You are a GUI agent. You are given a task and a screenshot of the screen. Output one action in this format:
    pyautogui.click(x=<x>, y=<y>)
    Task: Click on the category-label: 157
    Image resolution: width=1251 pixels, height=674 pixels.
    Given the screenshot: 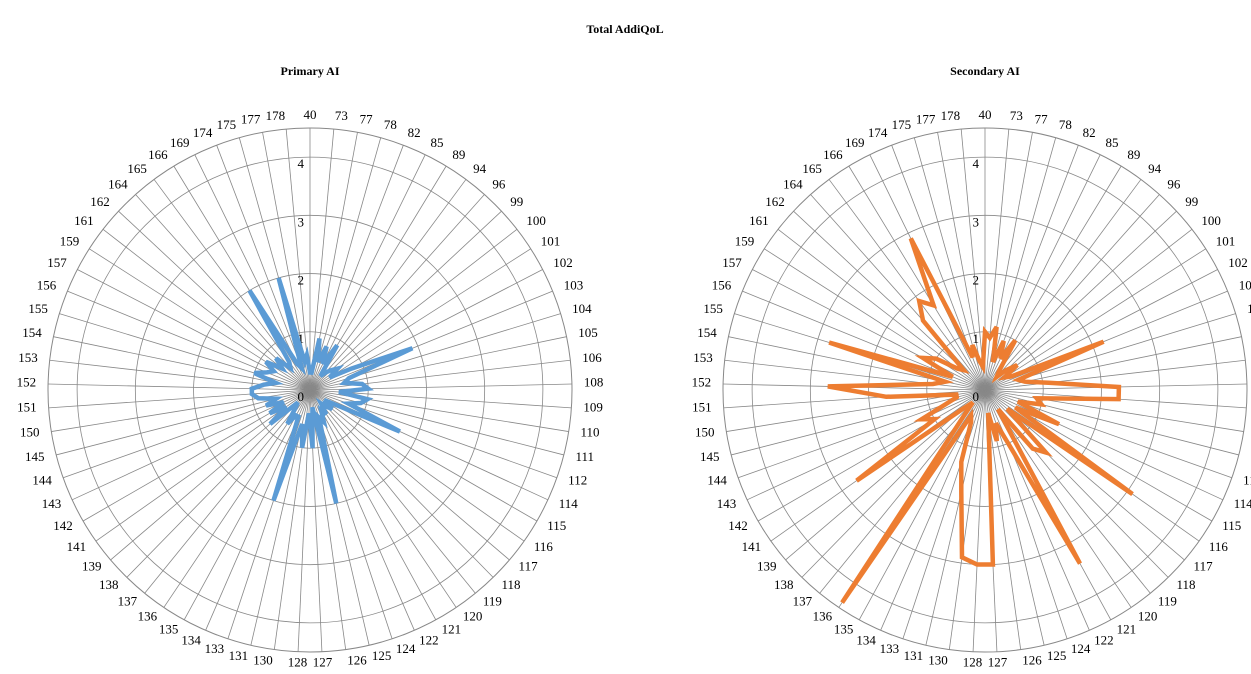 What is the action you would take?
    pyautogui.click(x=732, y=262)
    